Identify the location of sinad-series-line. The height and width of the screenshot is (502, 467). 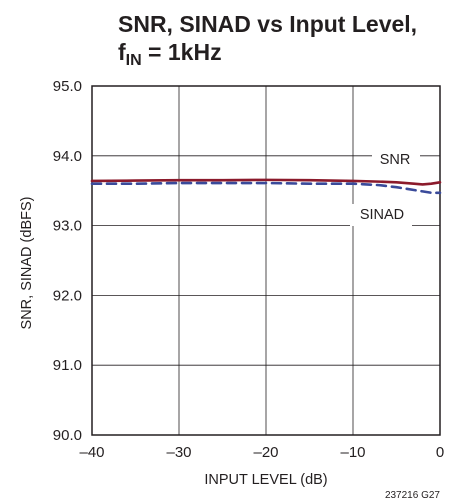
(266, 188).